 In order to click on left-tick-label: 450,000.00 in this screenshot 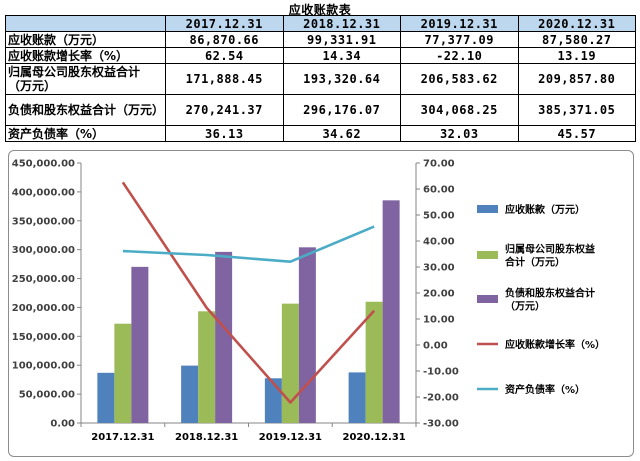, I will do `click(43, 164)`.